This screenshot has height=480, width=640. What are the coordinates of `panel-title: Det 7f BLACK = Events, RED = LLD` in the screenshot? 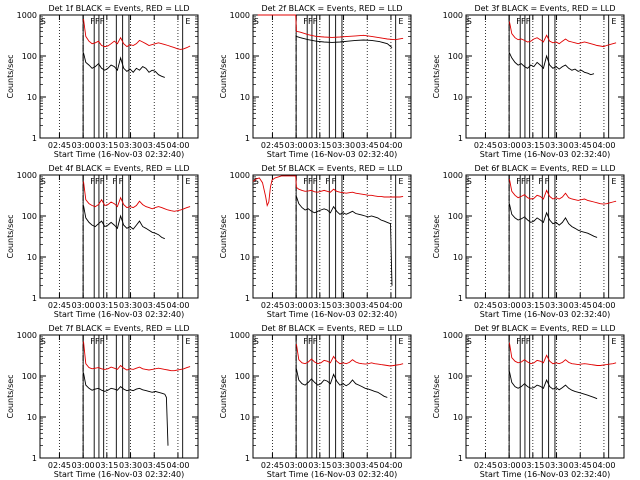 It's located at (118, 328).